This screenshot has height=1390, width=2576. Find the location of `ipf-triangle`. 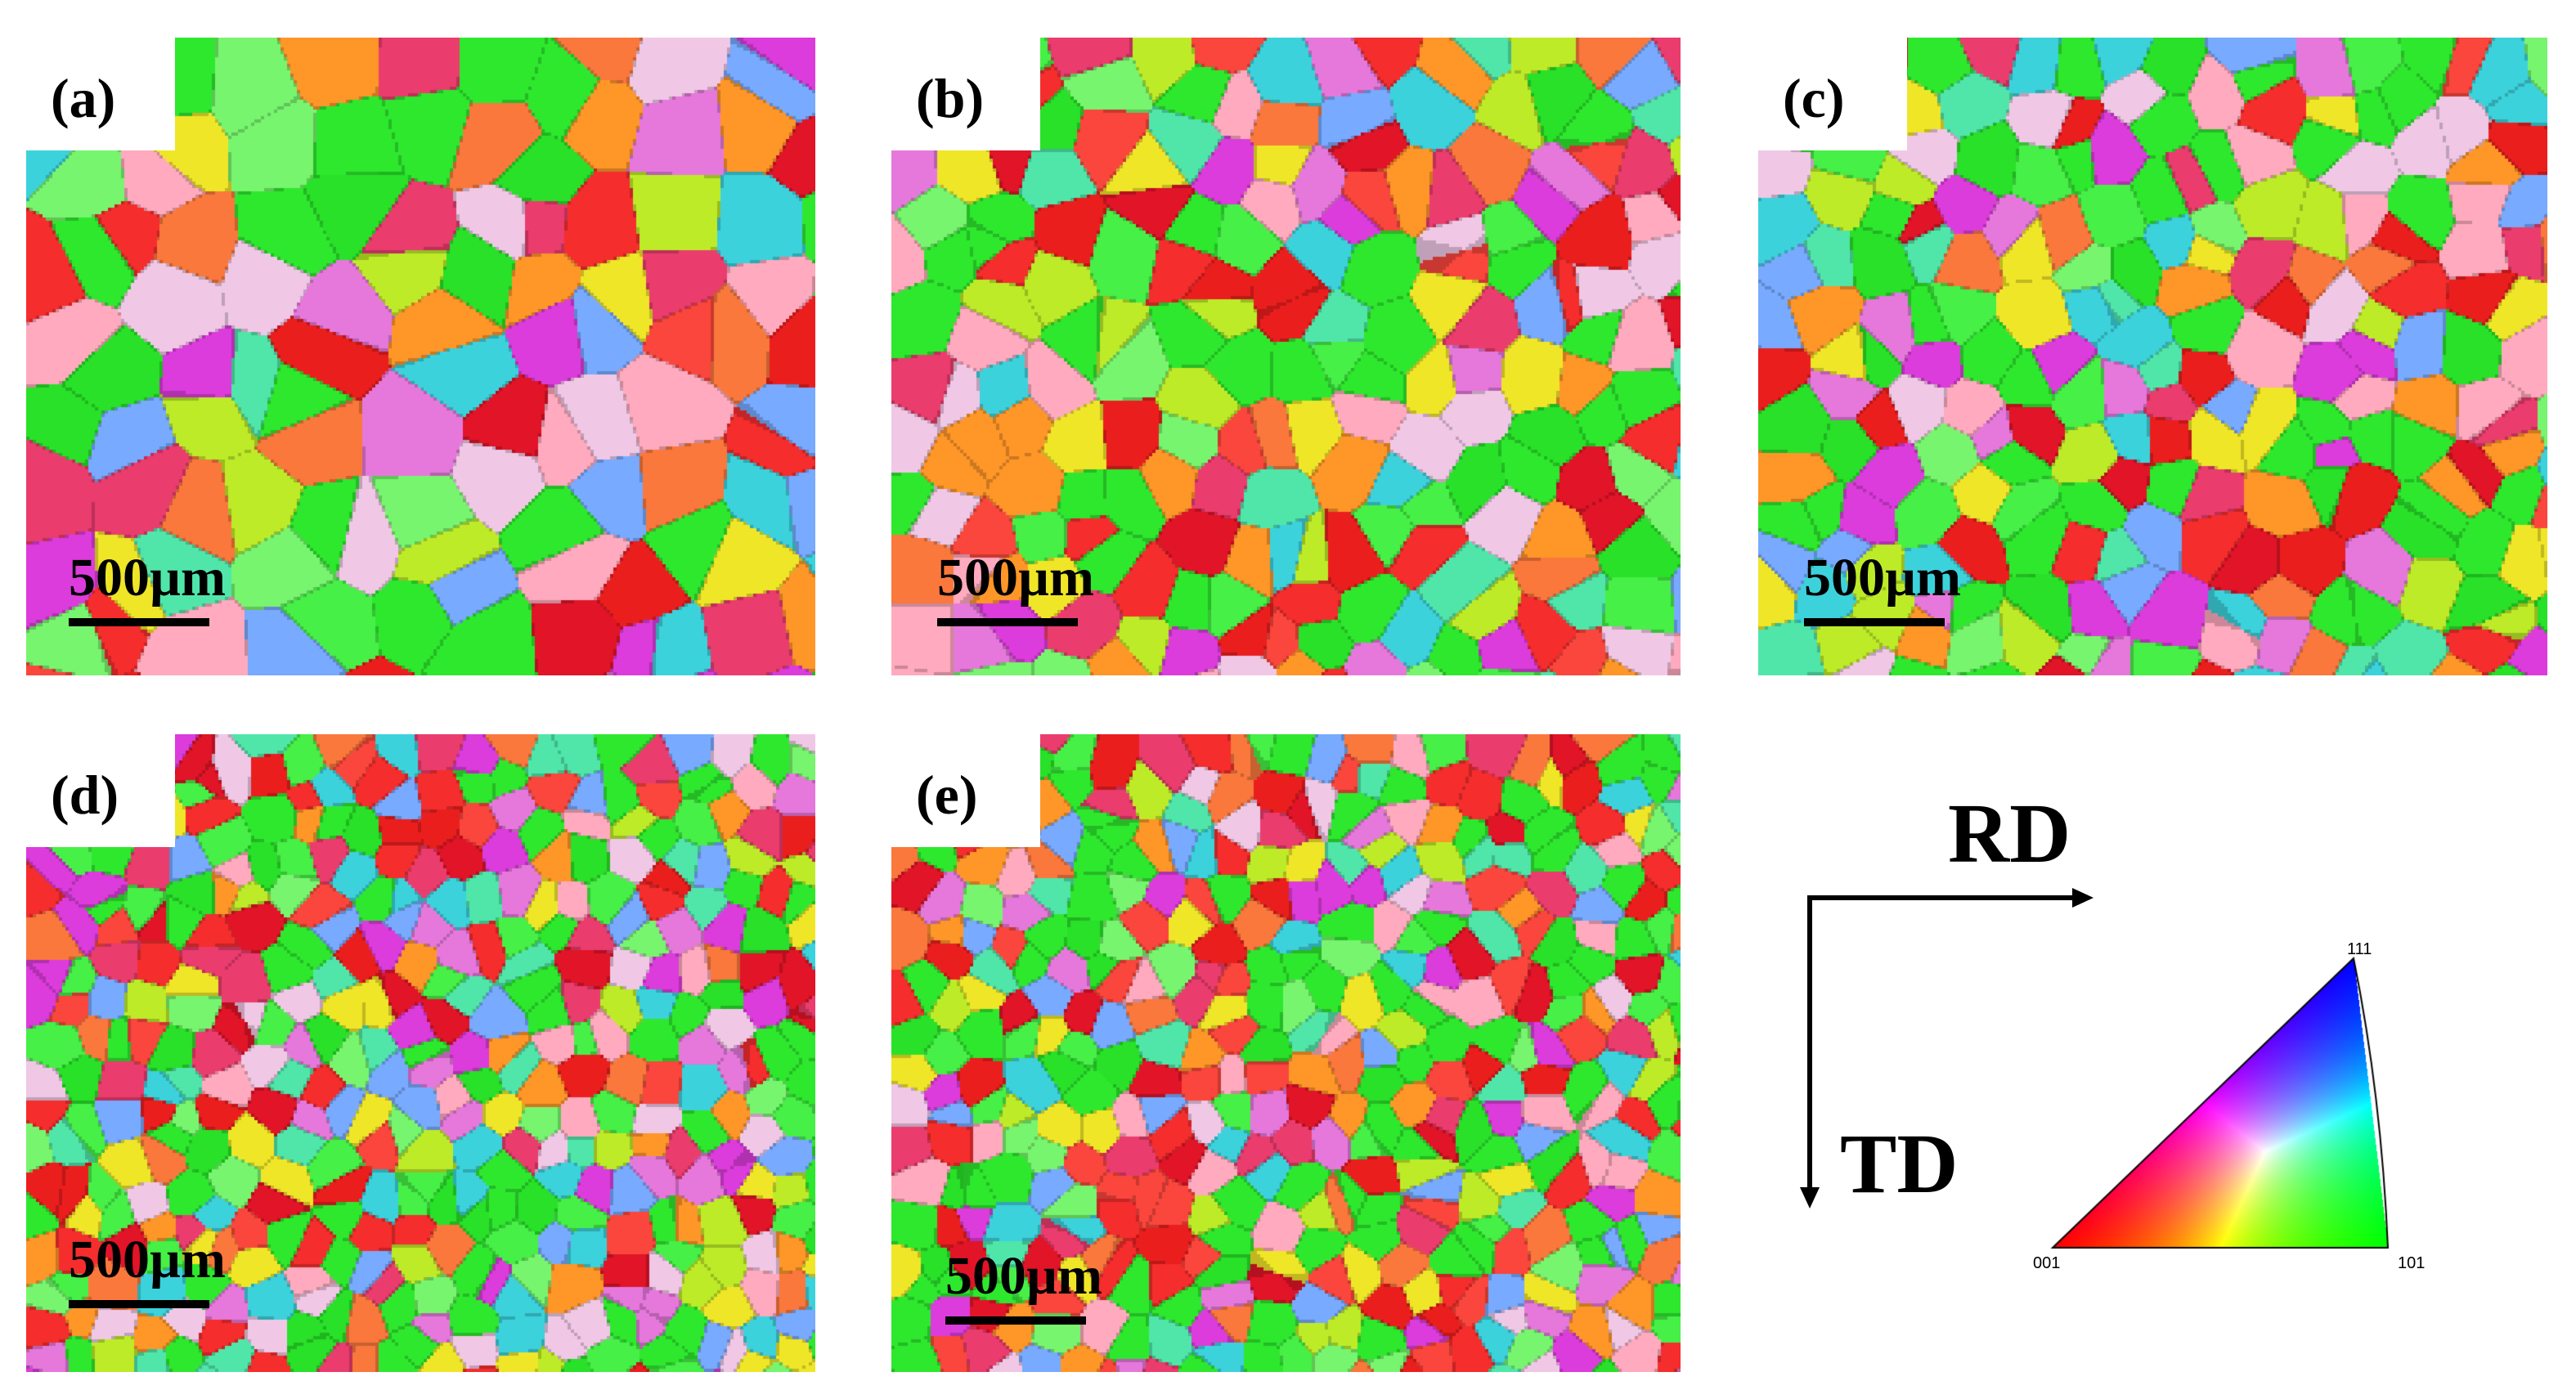

ipf-triangle is located at coordinates (2240, 1104).